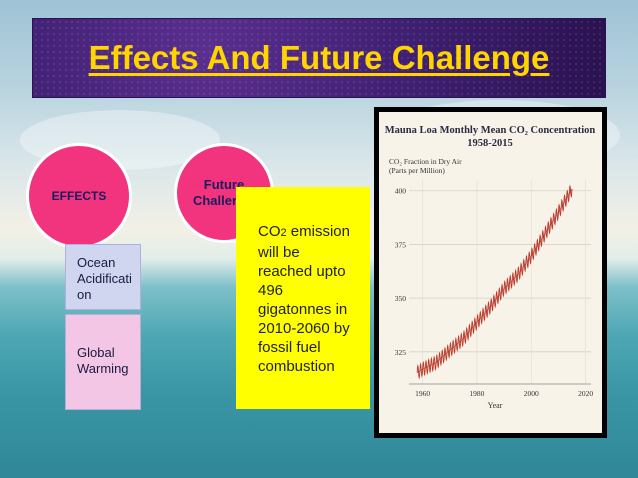 The width and height of the screenshot is (638, 478). What do you see at coordinates (401, 244) in the screenshot?
I see `y-tick-label: 375` at bounding box center [401, 244].